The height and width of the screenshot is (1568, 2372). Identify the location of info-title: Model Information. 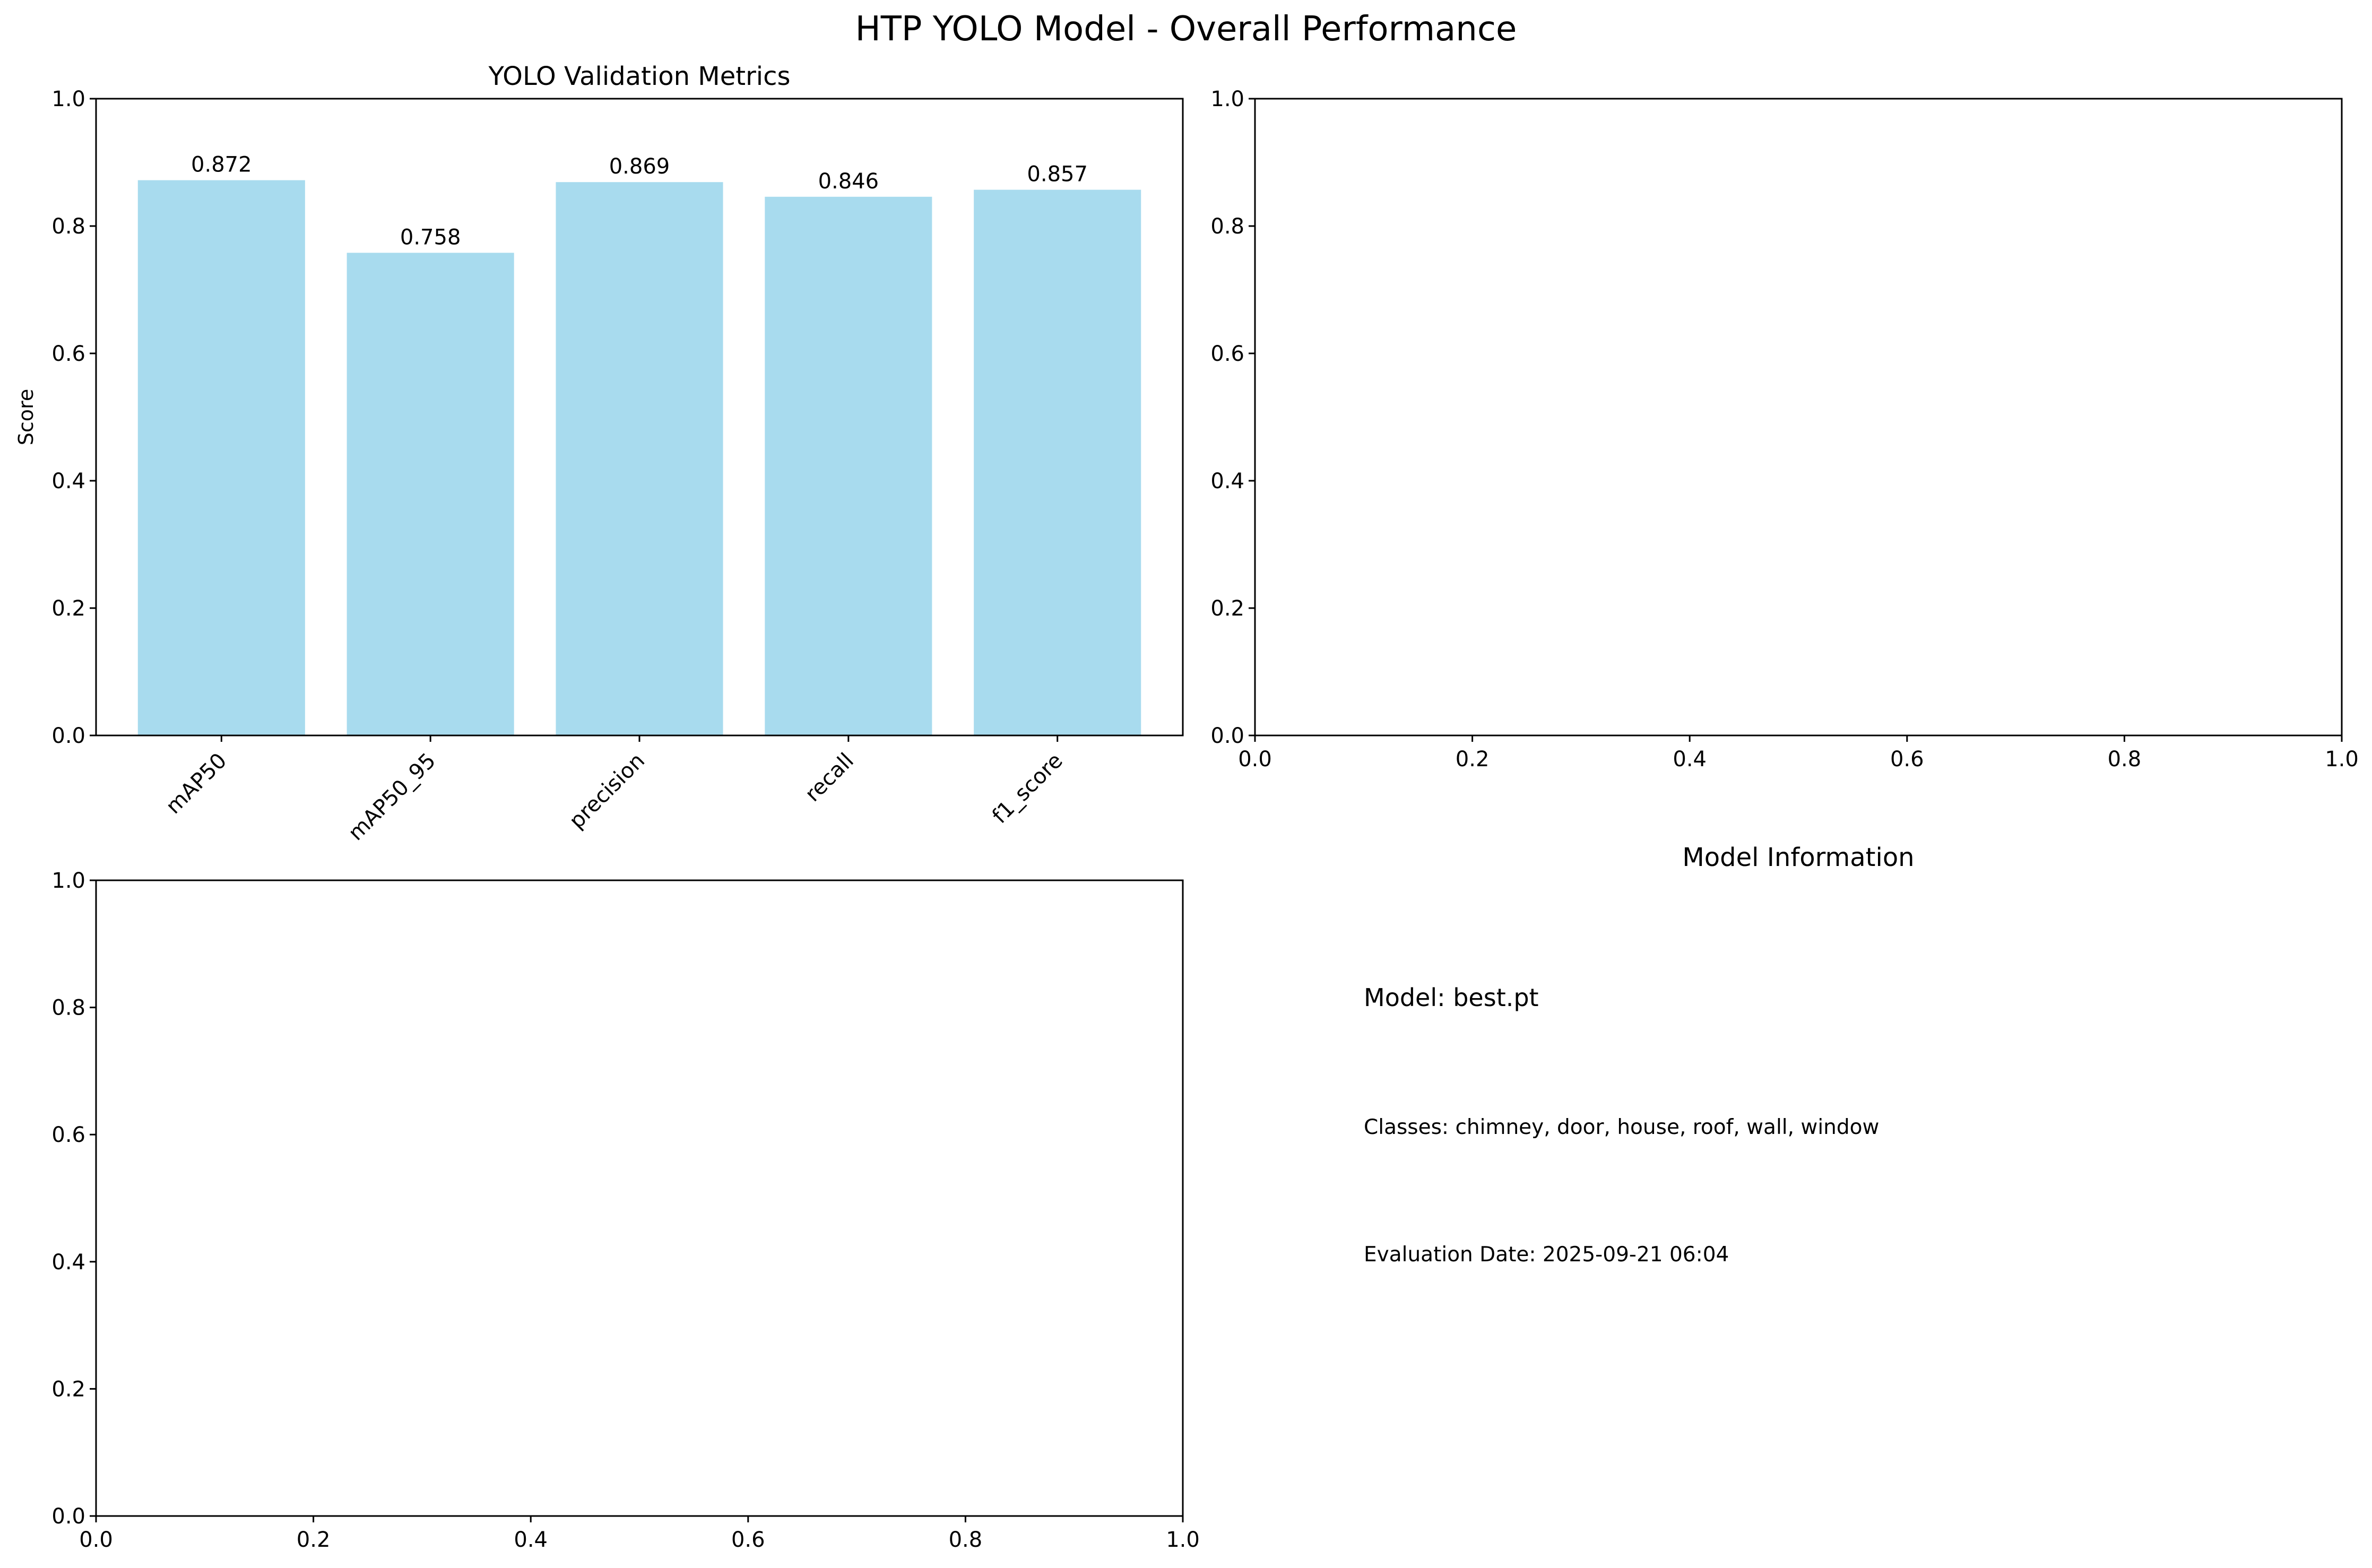
(1798, 857).